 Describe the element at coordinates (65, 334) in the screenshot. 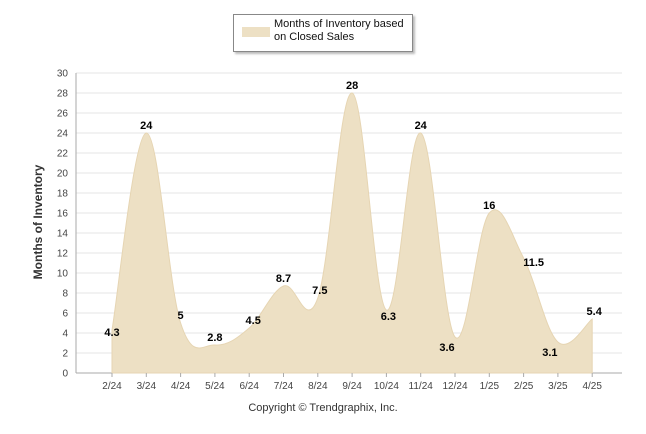

I see `y-tick-label: 4` at that location.